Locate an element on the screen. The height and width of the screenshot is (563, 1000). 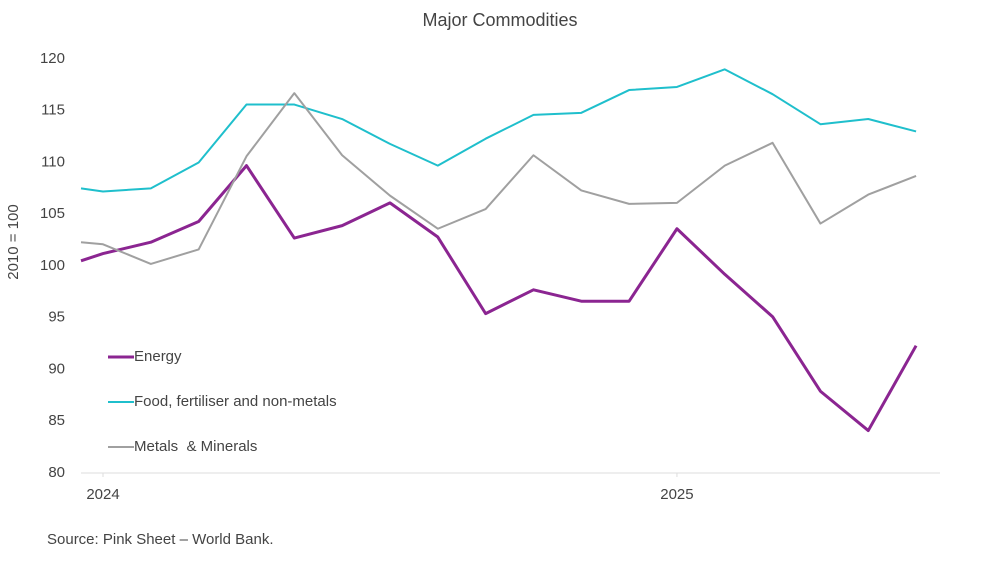
y-axis-label: 2010 = 100 is located at coordinates (13, 242).